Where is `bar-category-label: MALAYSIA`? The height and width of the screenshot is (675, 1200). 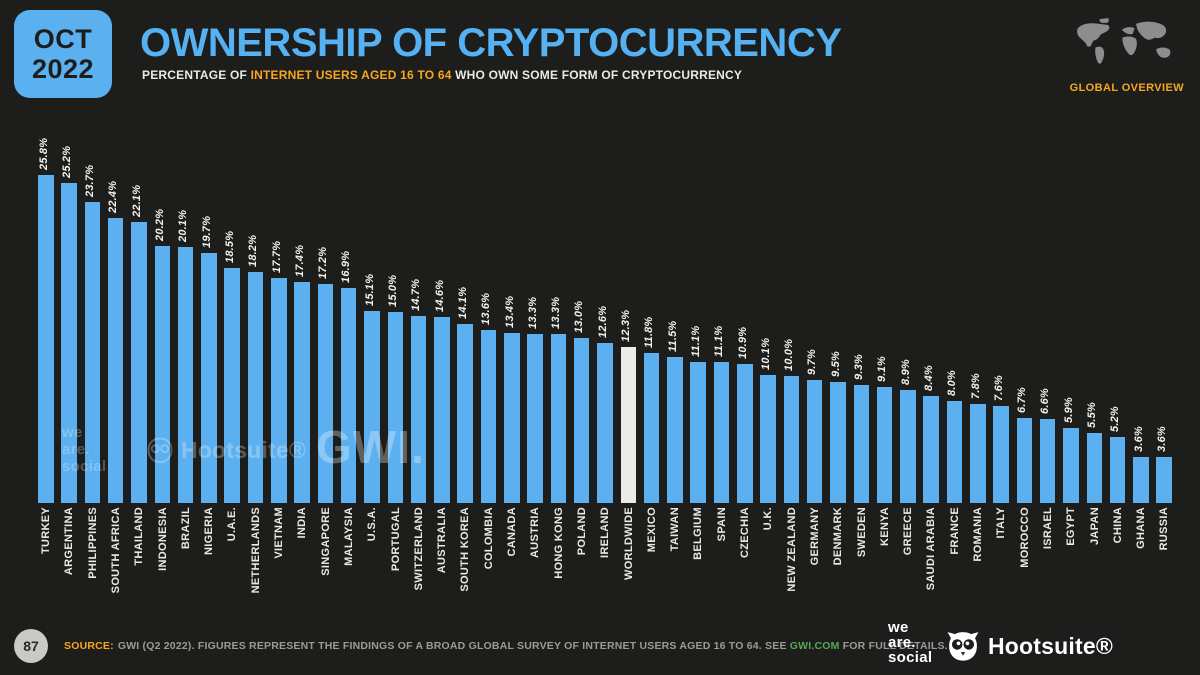
bar-category-label: MALAYSIA is located at coordinates (348, 536).